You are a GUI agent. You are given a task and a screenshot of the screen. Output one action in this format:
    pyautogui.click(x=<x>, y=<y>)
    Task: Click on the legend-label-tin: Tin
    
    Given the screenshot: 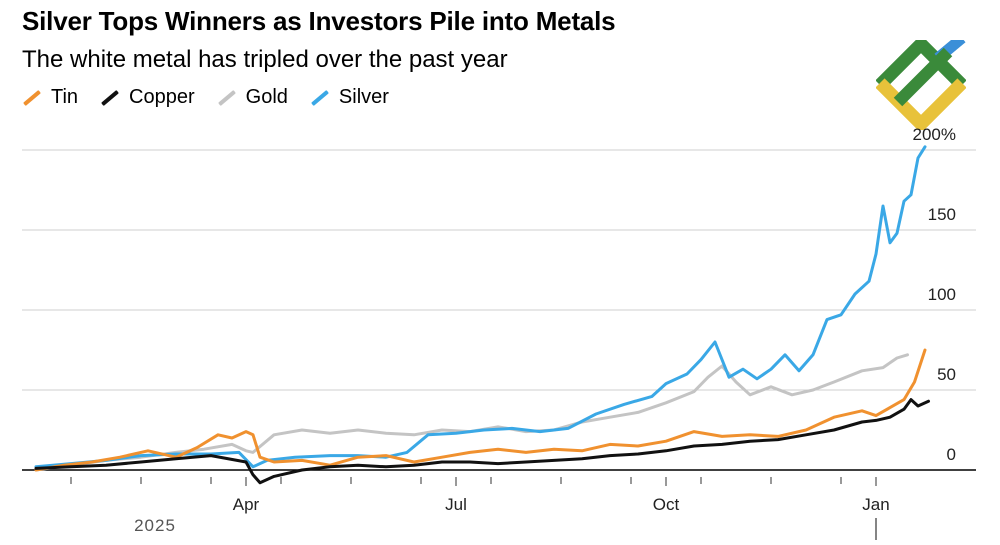 What is the action you would take?
    pyautogui.click(x=65, y=97)
    